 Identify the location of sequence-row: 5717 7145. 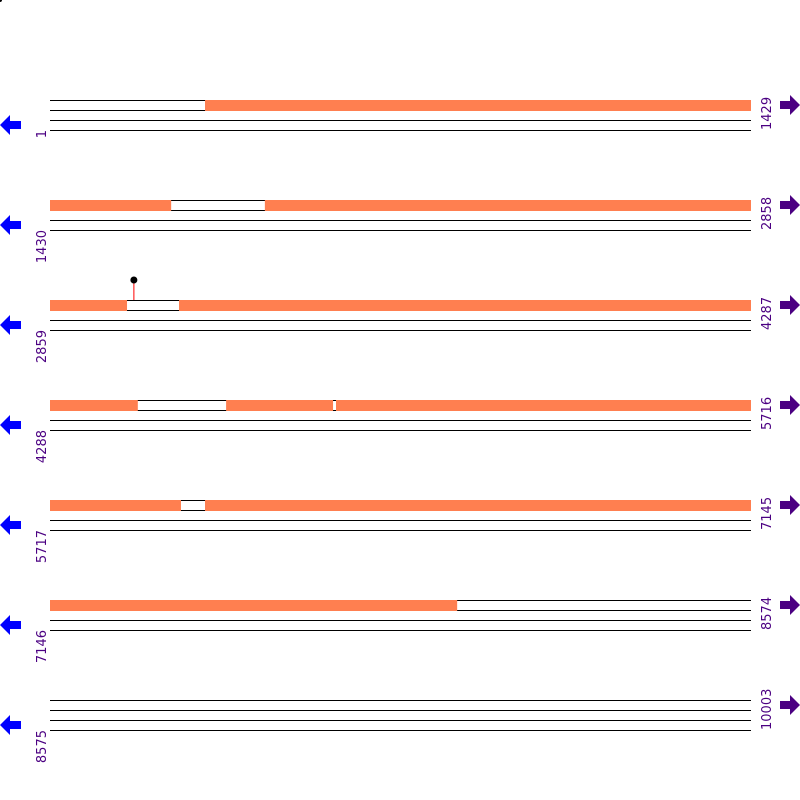
(400, 529).